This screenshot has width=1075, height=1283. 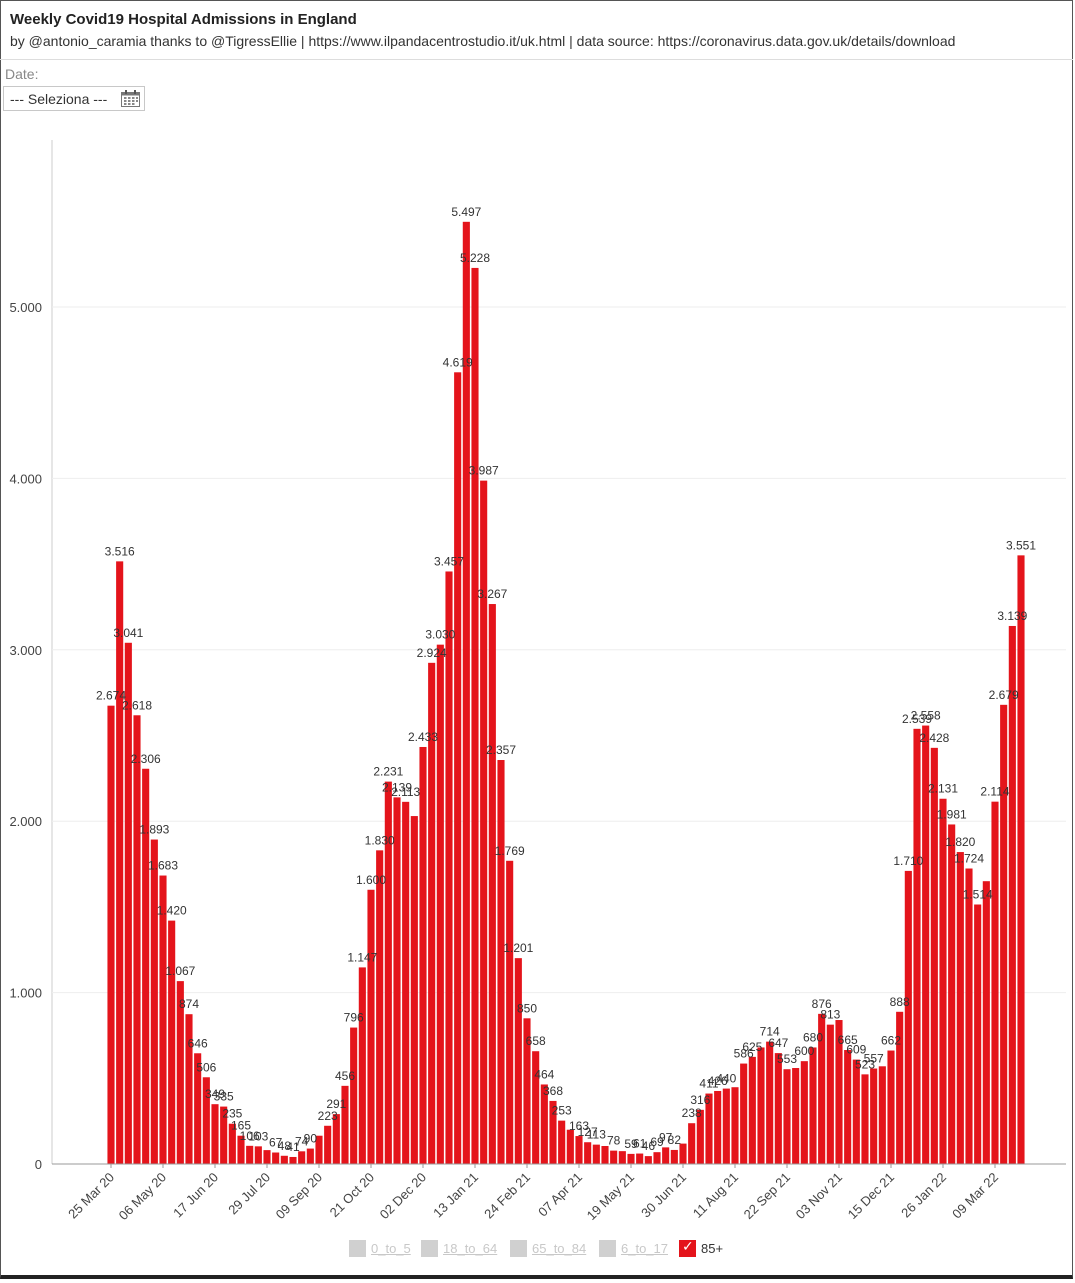 What do you see at coordinates (663, 1195) in the screenshot?
I see `x-tick-label: 30 Jun 21` at bounding box center [663, 1195].